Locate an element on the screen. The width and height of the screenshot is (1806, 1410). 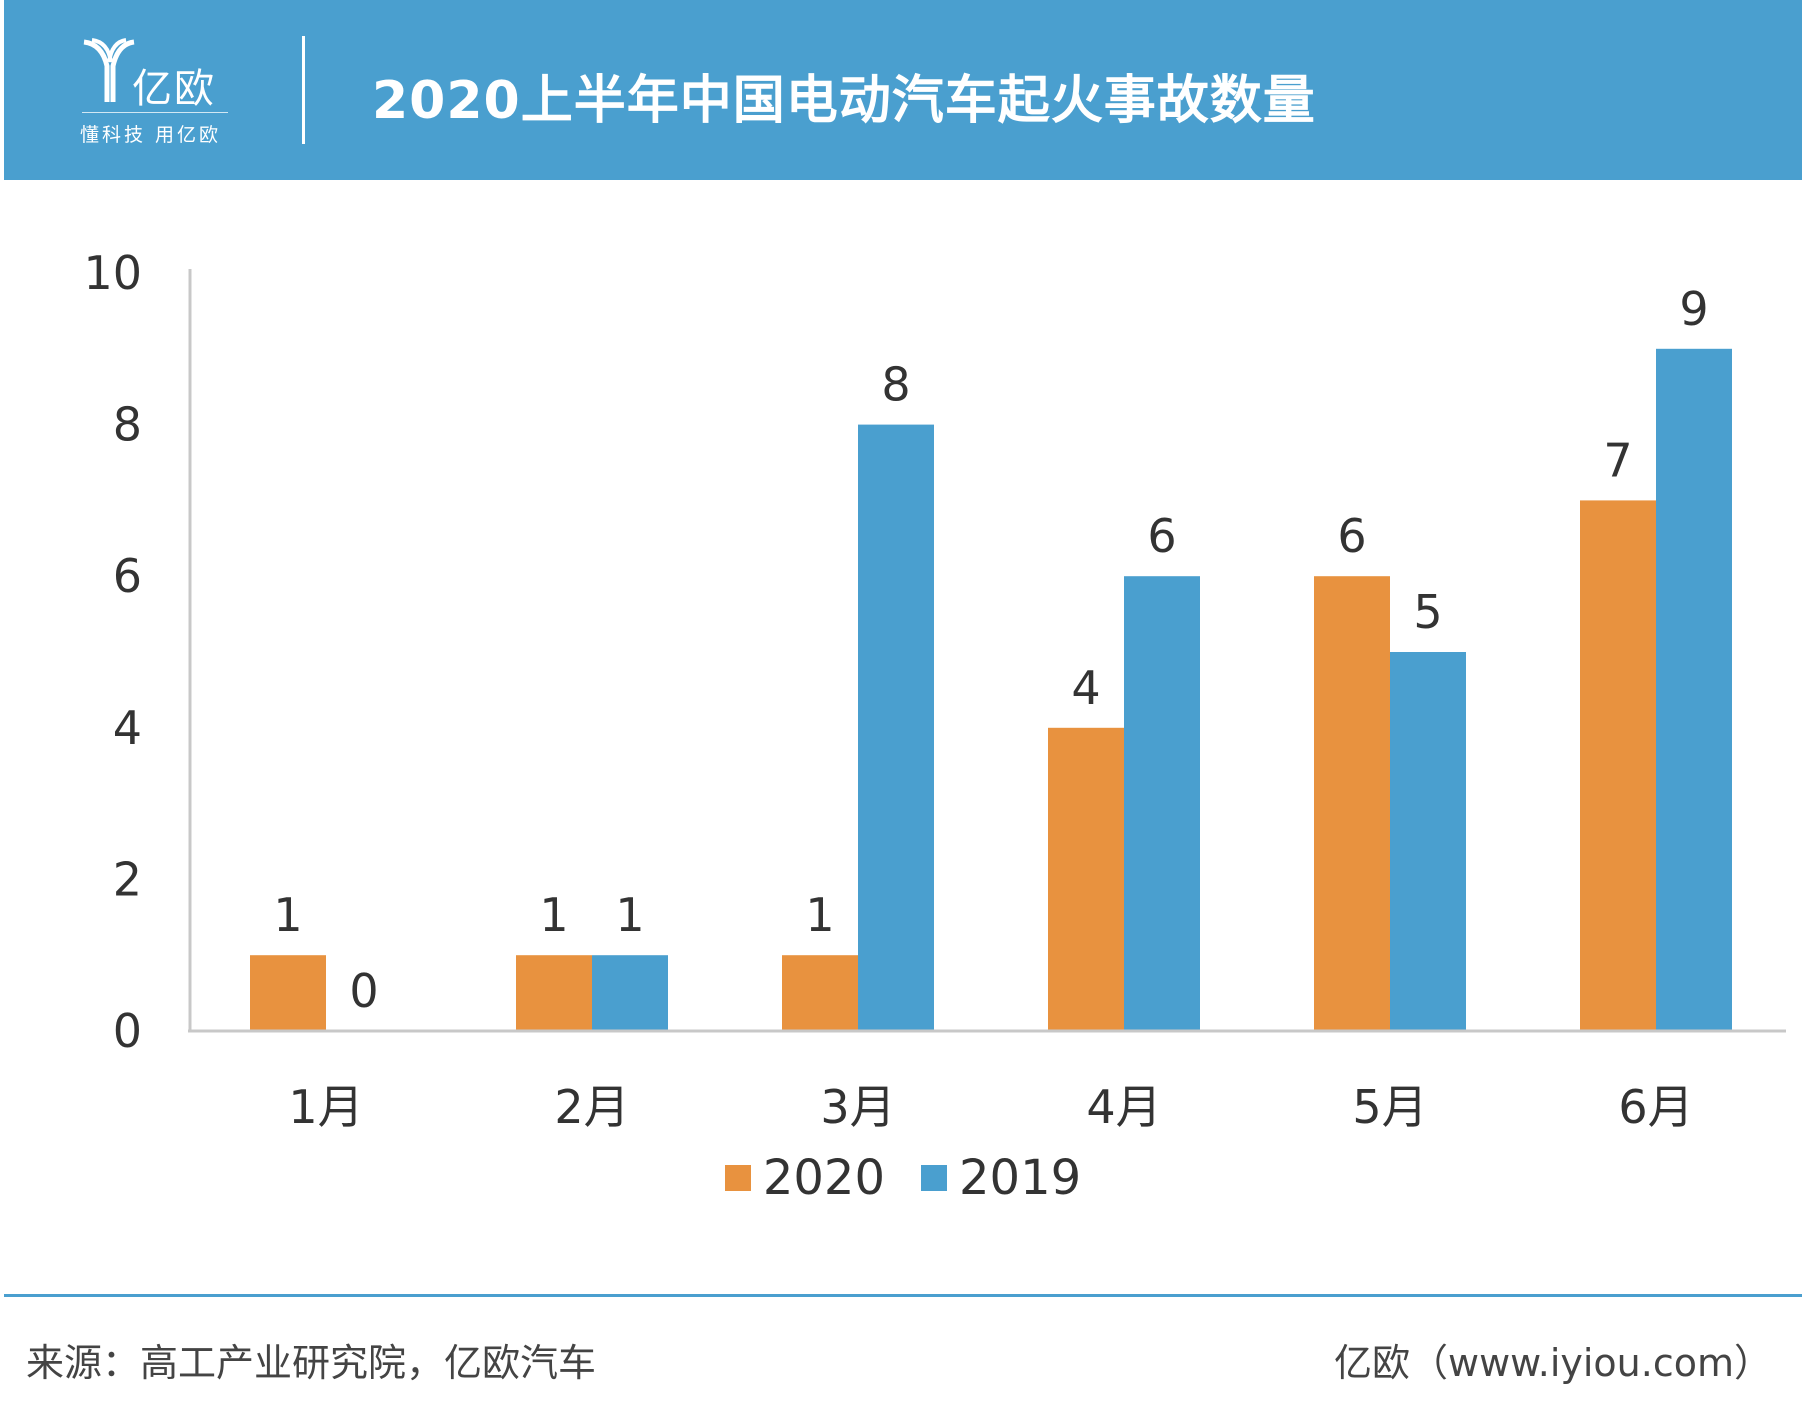
logo-slogan: 懂科技 用亿欧 is located at coordinates (151, 135).